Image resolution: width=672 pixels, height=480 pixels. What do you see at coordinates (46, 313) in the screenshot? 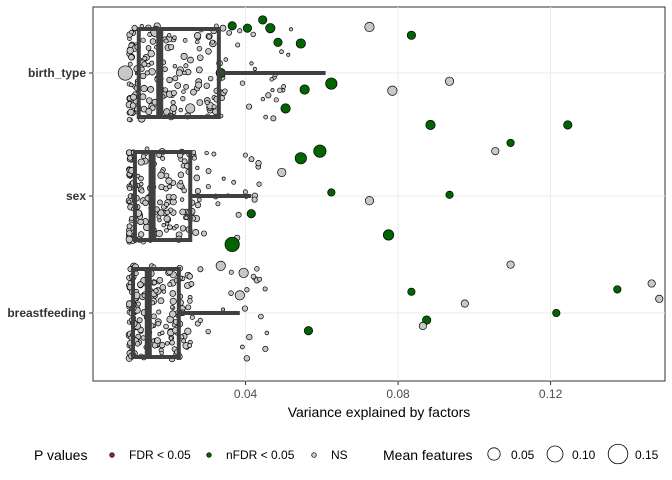
I see `y-tick-label: breastfeeding` at bounding box center [46, 313].